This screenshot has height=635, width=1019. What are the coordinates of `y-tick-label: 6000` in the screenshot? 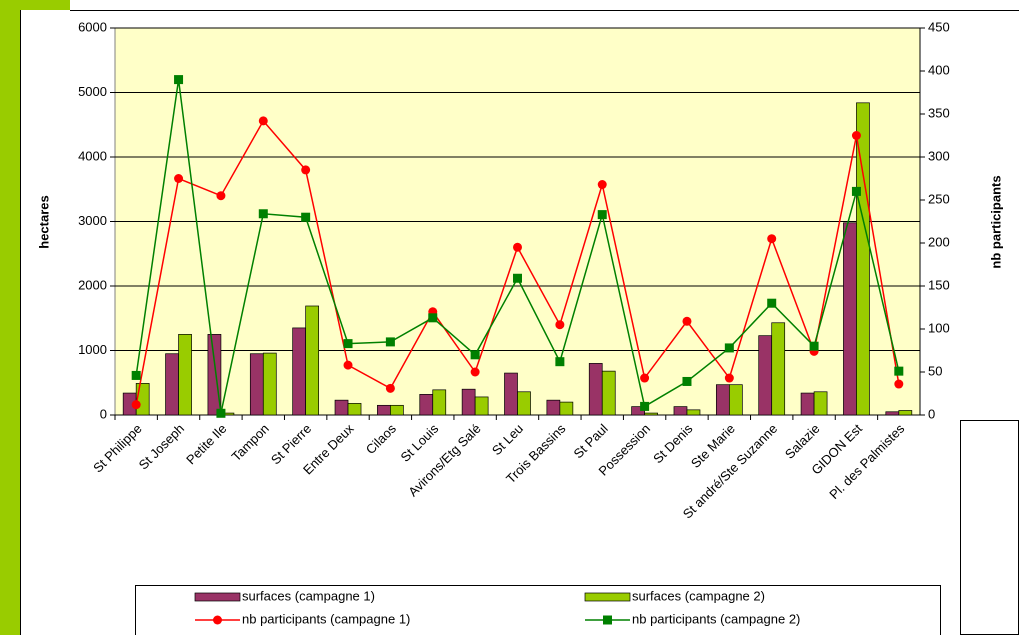 It's located at (92, 26).